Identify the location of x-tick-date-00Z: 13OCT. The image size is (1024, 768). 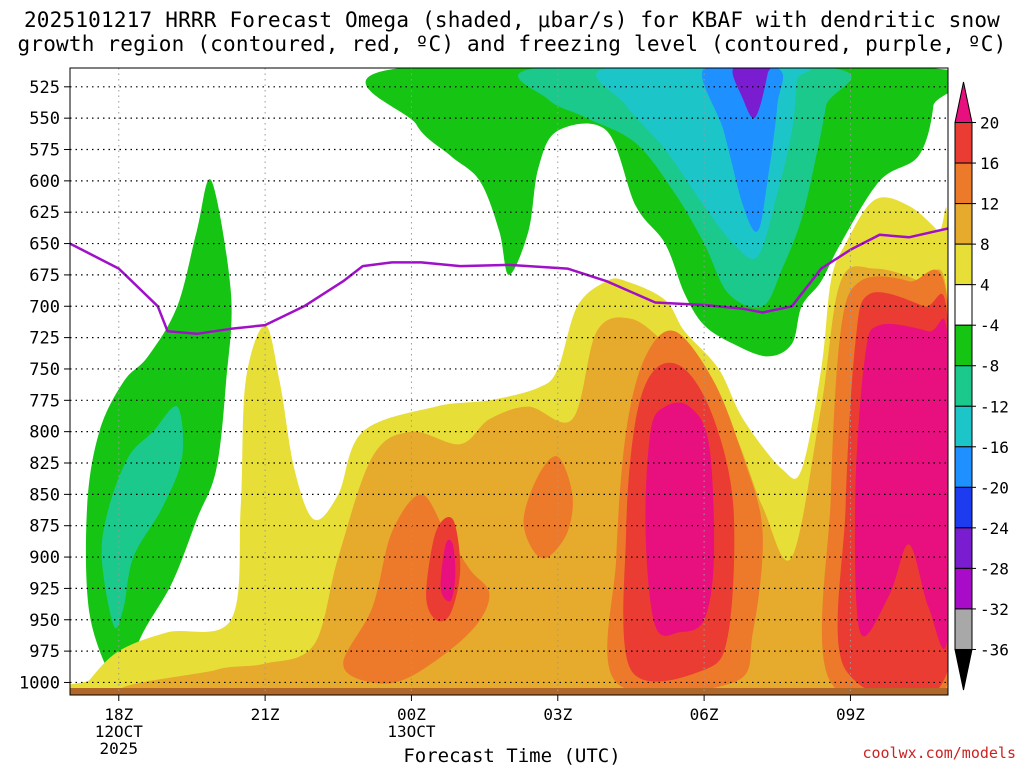
(411, 731).